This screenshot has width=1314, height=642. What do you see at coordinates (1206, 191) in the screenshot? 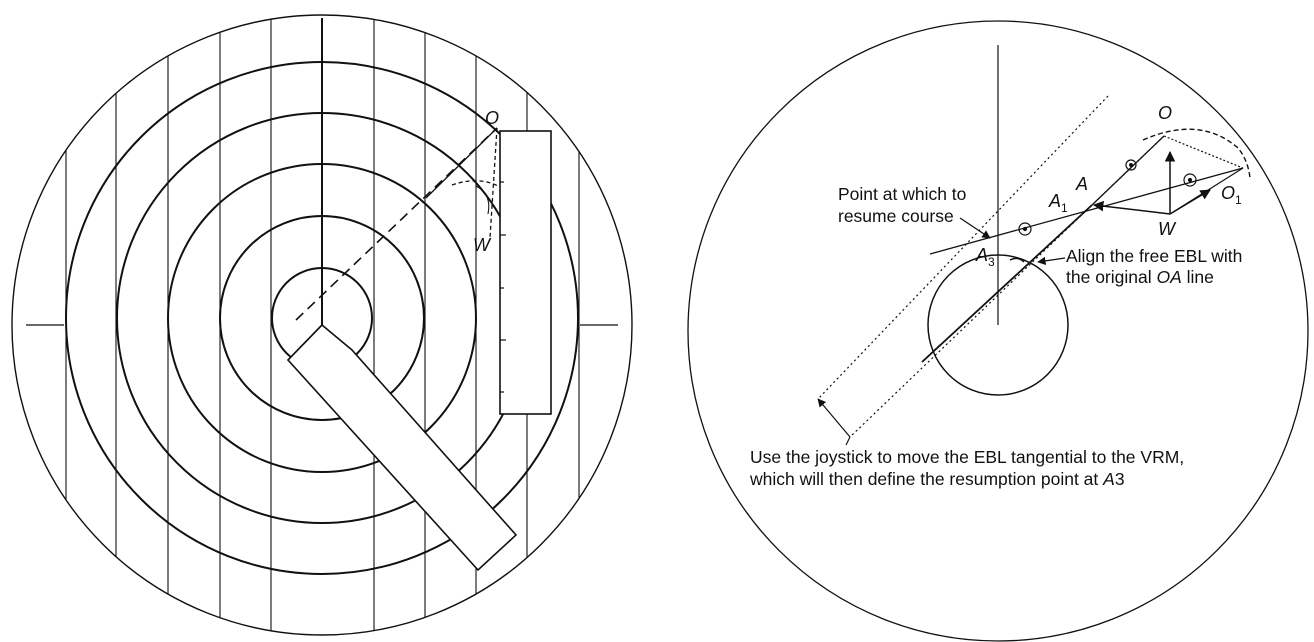
I see `vector-o1-w` at bounding box center [1206, 191].